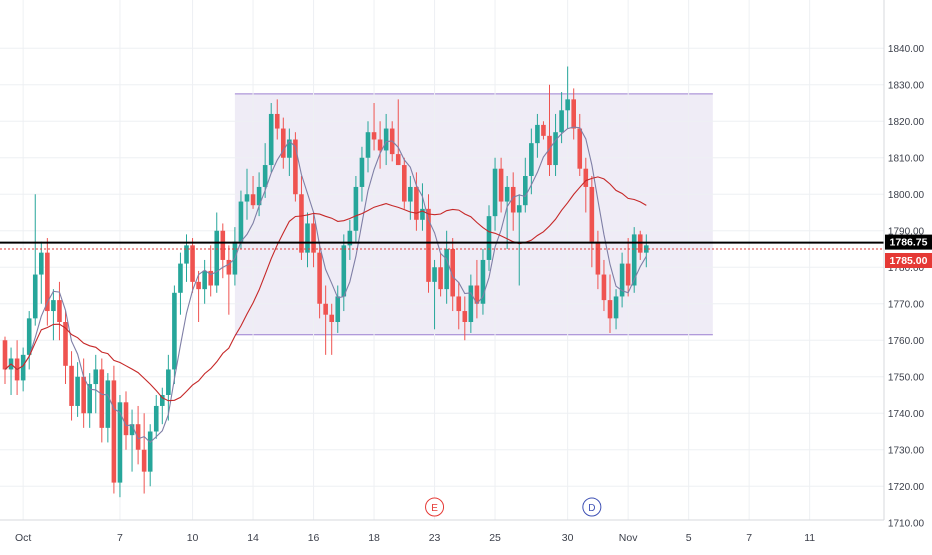 The height and width of the screenshot is (555, 932). What do you see at coordinates (435, 507) in the screenshot?
I see `event-marker: E` at bounding box center [435, 507].